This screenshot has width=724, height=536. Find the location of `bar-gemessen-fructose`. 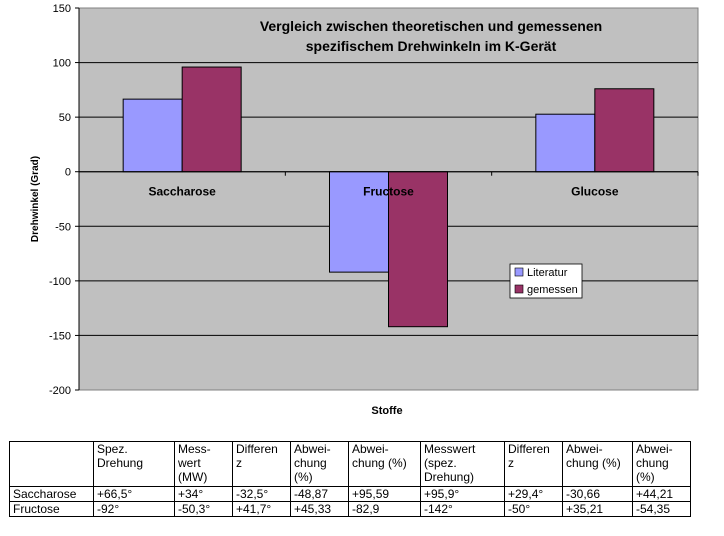

bar-gemessen-fructose is located at coordinates (418, 249).